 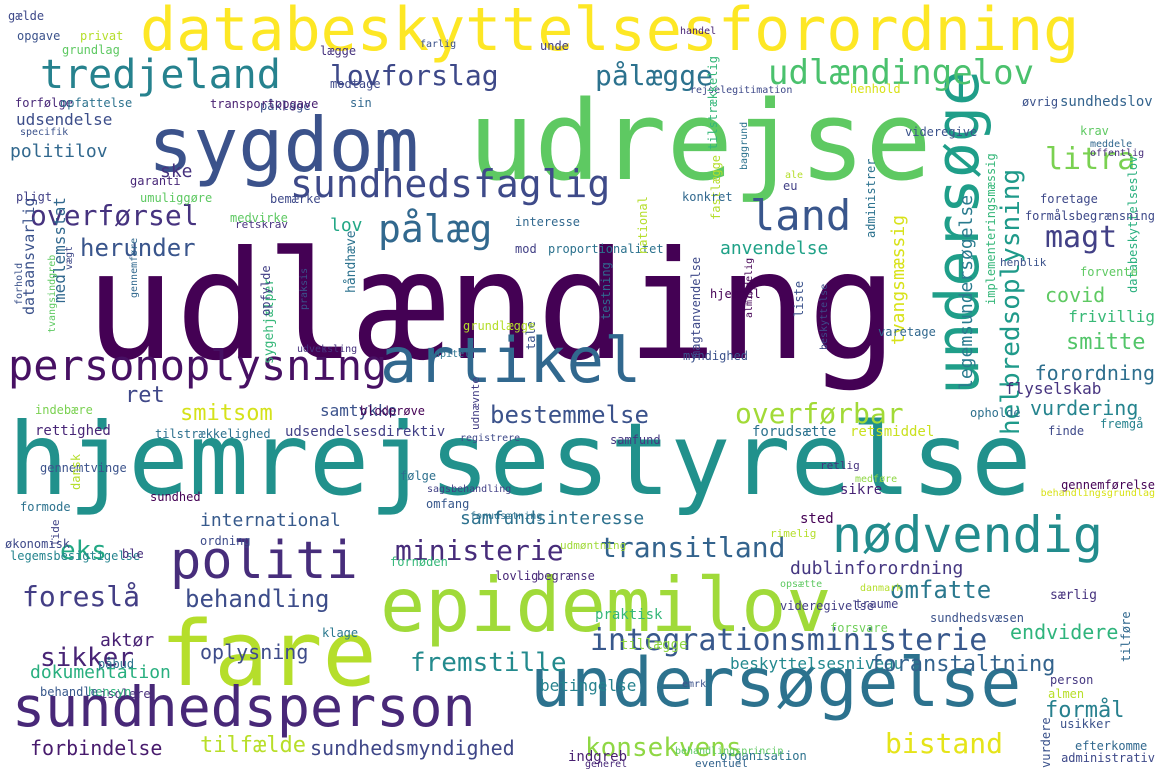 What do you see at coordinates (588, 685) in the screenshot?
I see `cloud-word: betingelse` at bounding box center [588, 685].